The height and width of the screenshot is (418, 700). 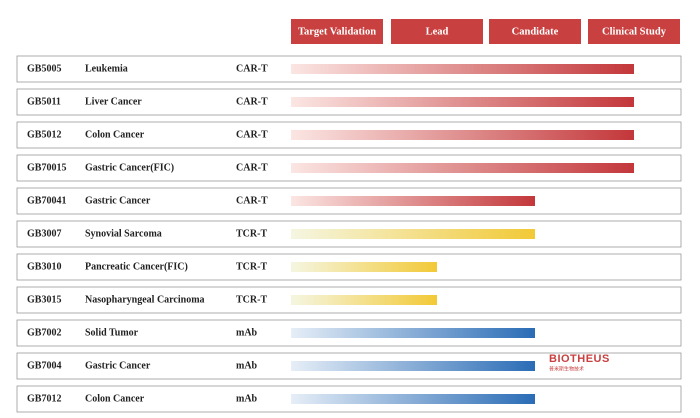 I want to click on row-code: GB5012, so click(x=44, y=134).